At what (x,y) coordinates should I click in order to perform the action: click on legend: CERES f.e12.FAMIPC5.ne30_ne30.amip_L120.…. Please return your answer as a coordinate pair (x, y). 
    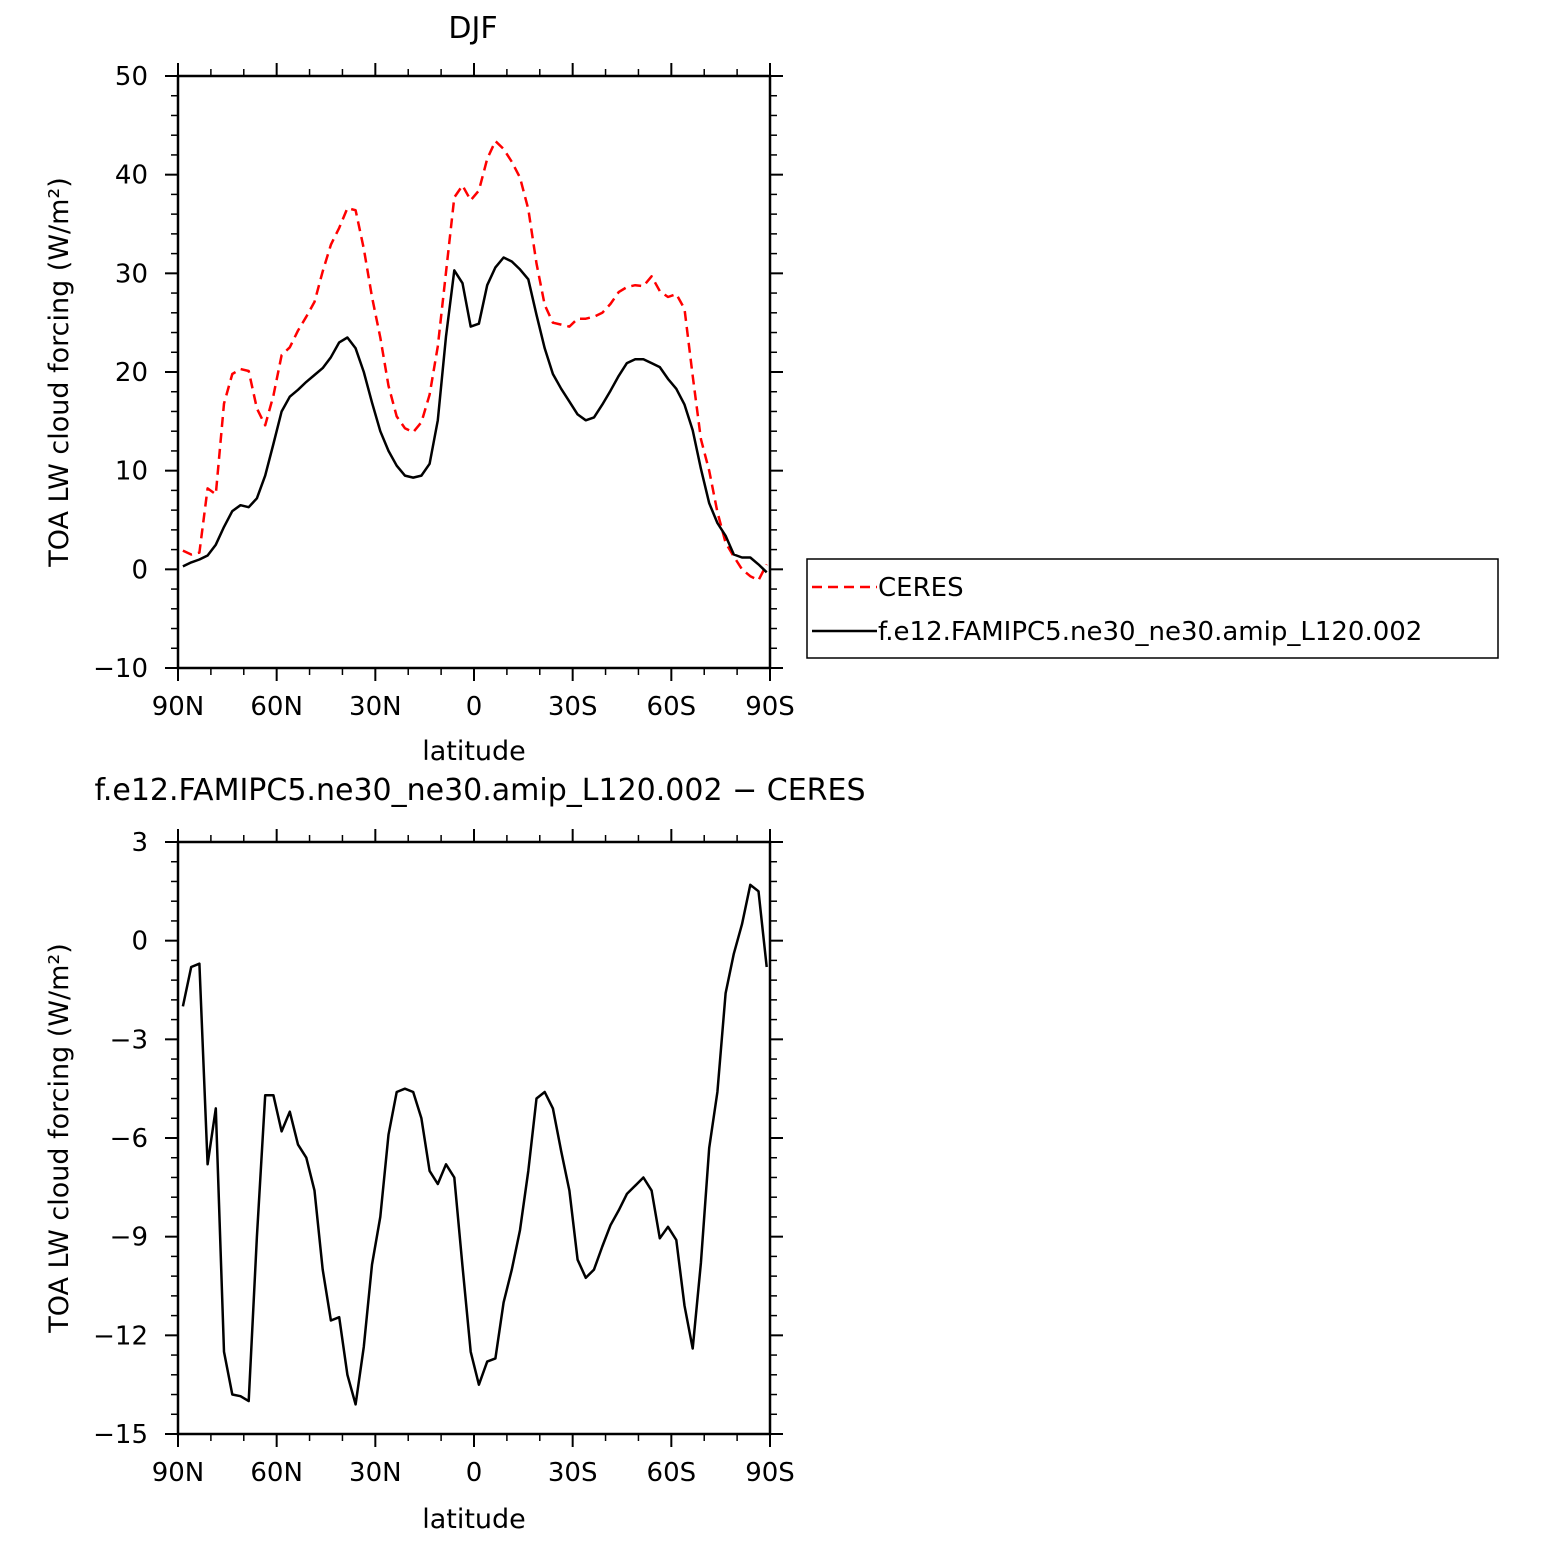
    Looking at the image, I should click on (1152, 608).